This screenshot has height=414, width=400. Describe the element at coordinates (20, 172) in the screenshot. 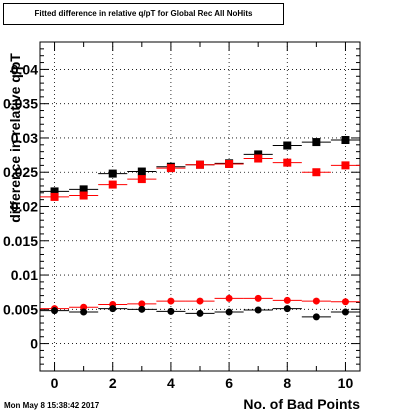

I see `y-tick-label: 0.025` at that location.